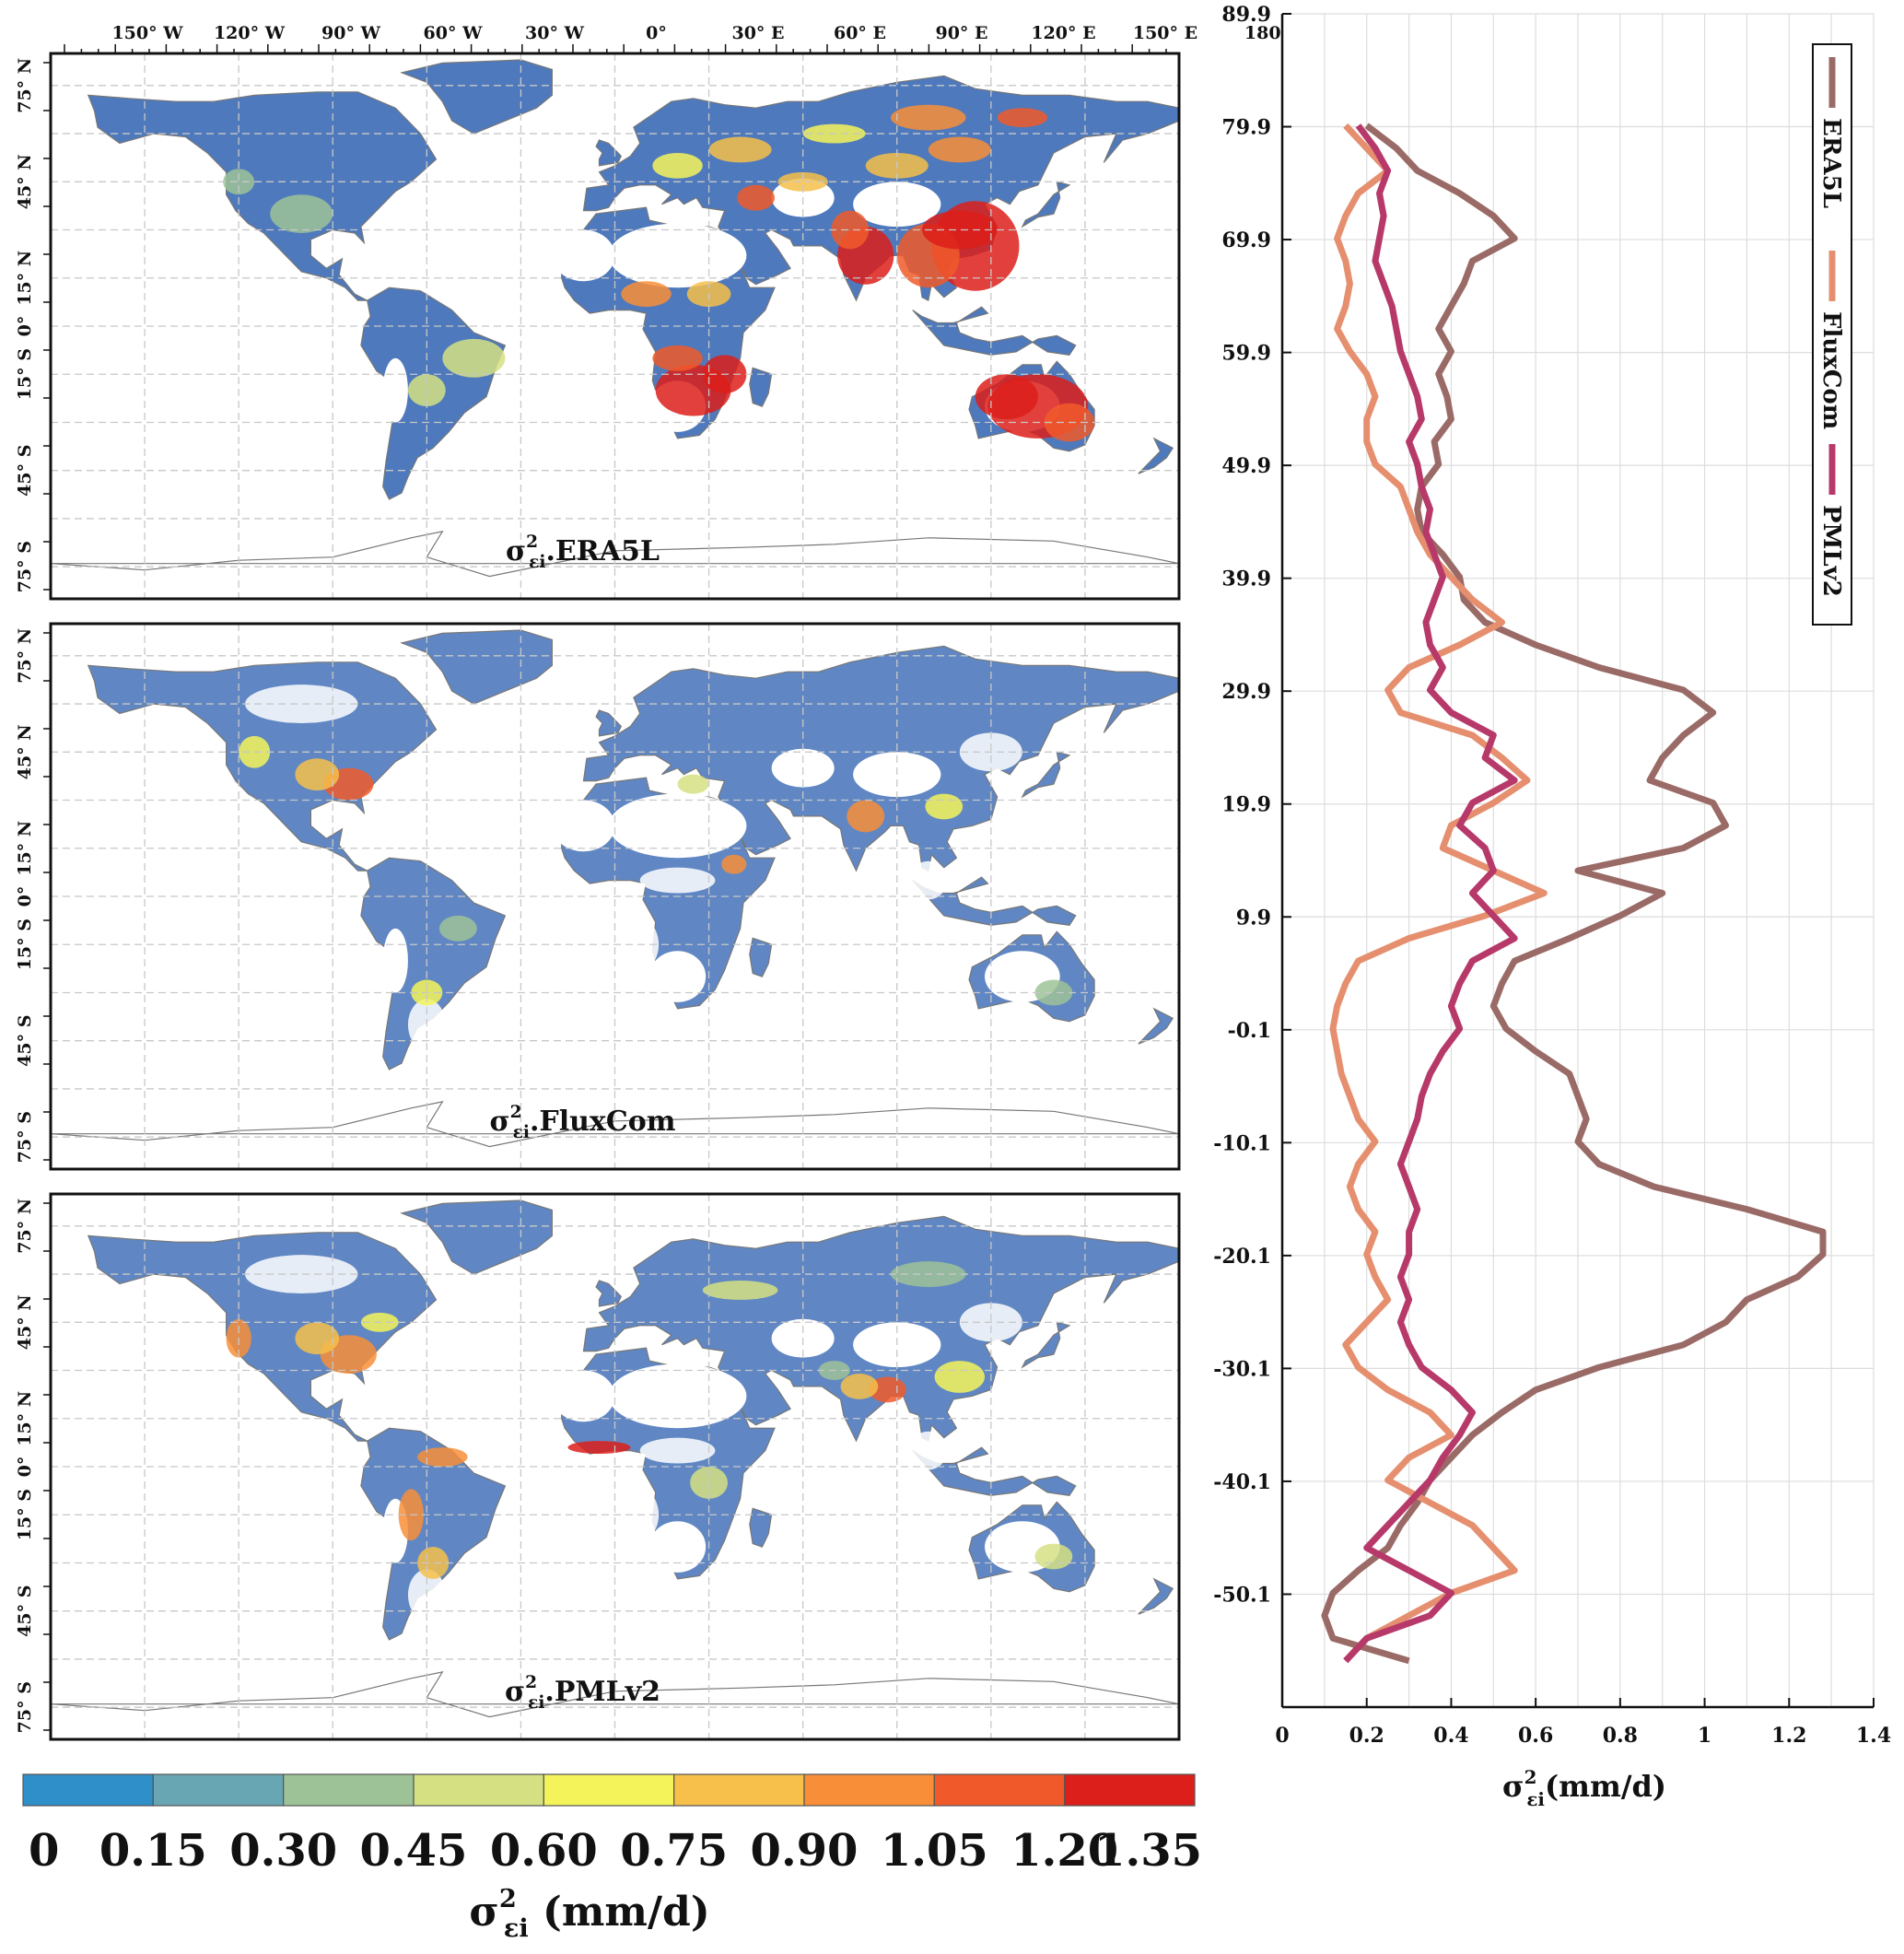 The height and width of the screenshot is (1954, 1904). What do you see at coordinates (582, 1693) in the screenshot?
I see `map-panel-label: σ2 εi.PMLv2` at bounding box center [582, 1693].